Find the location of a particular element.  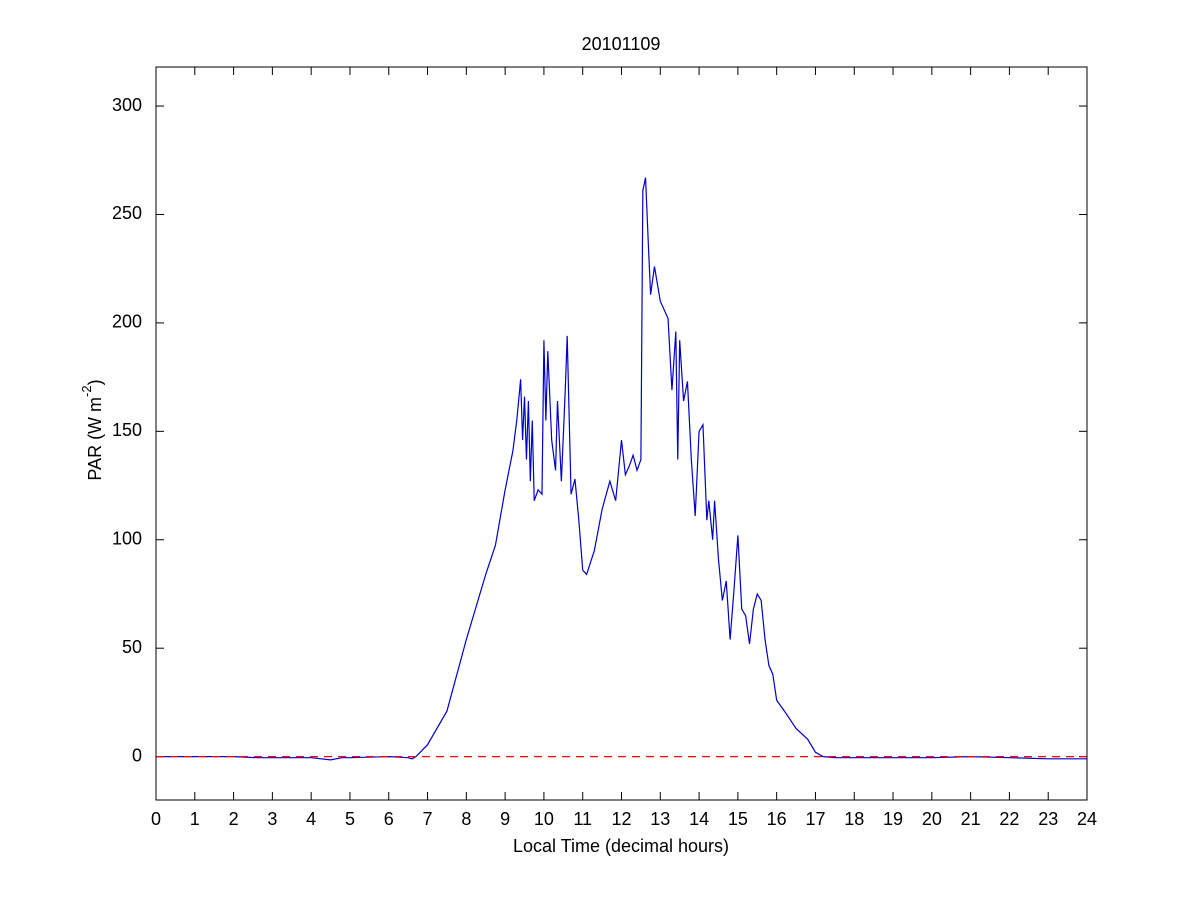

x-tick-label: 4 is located at coordinates (311, 819).